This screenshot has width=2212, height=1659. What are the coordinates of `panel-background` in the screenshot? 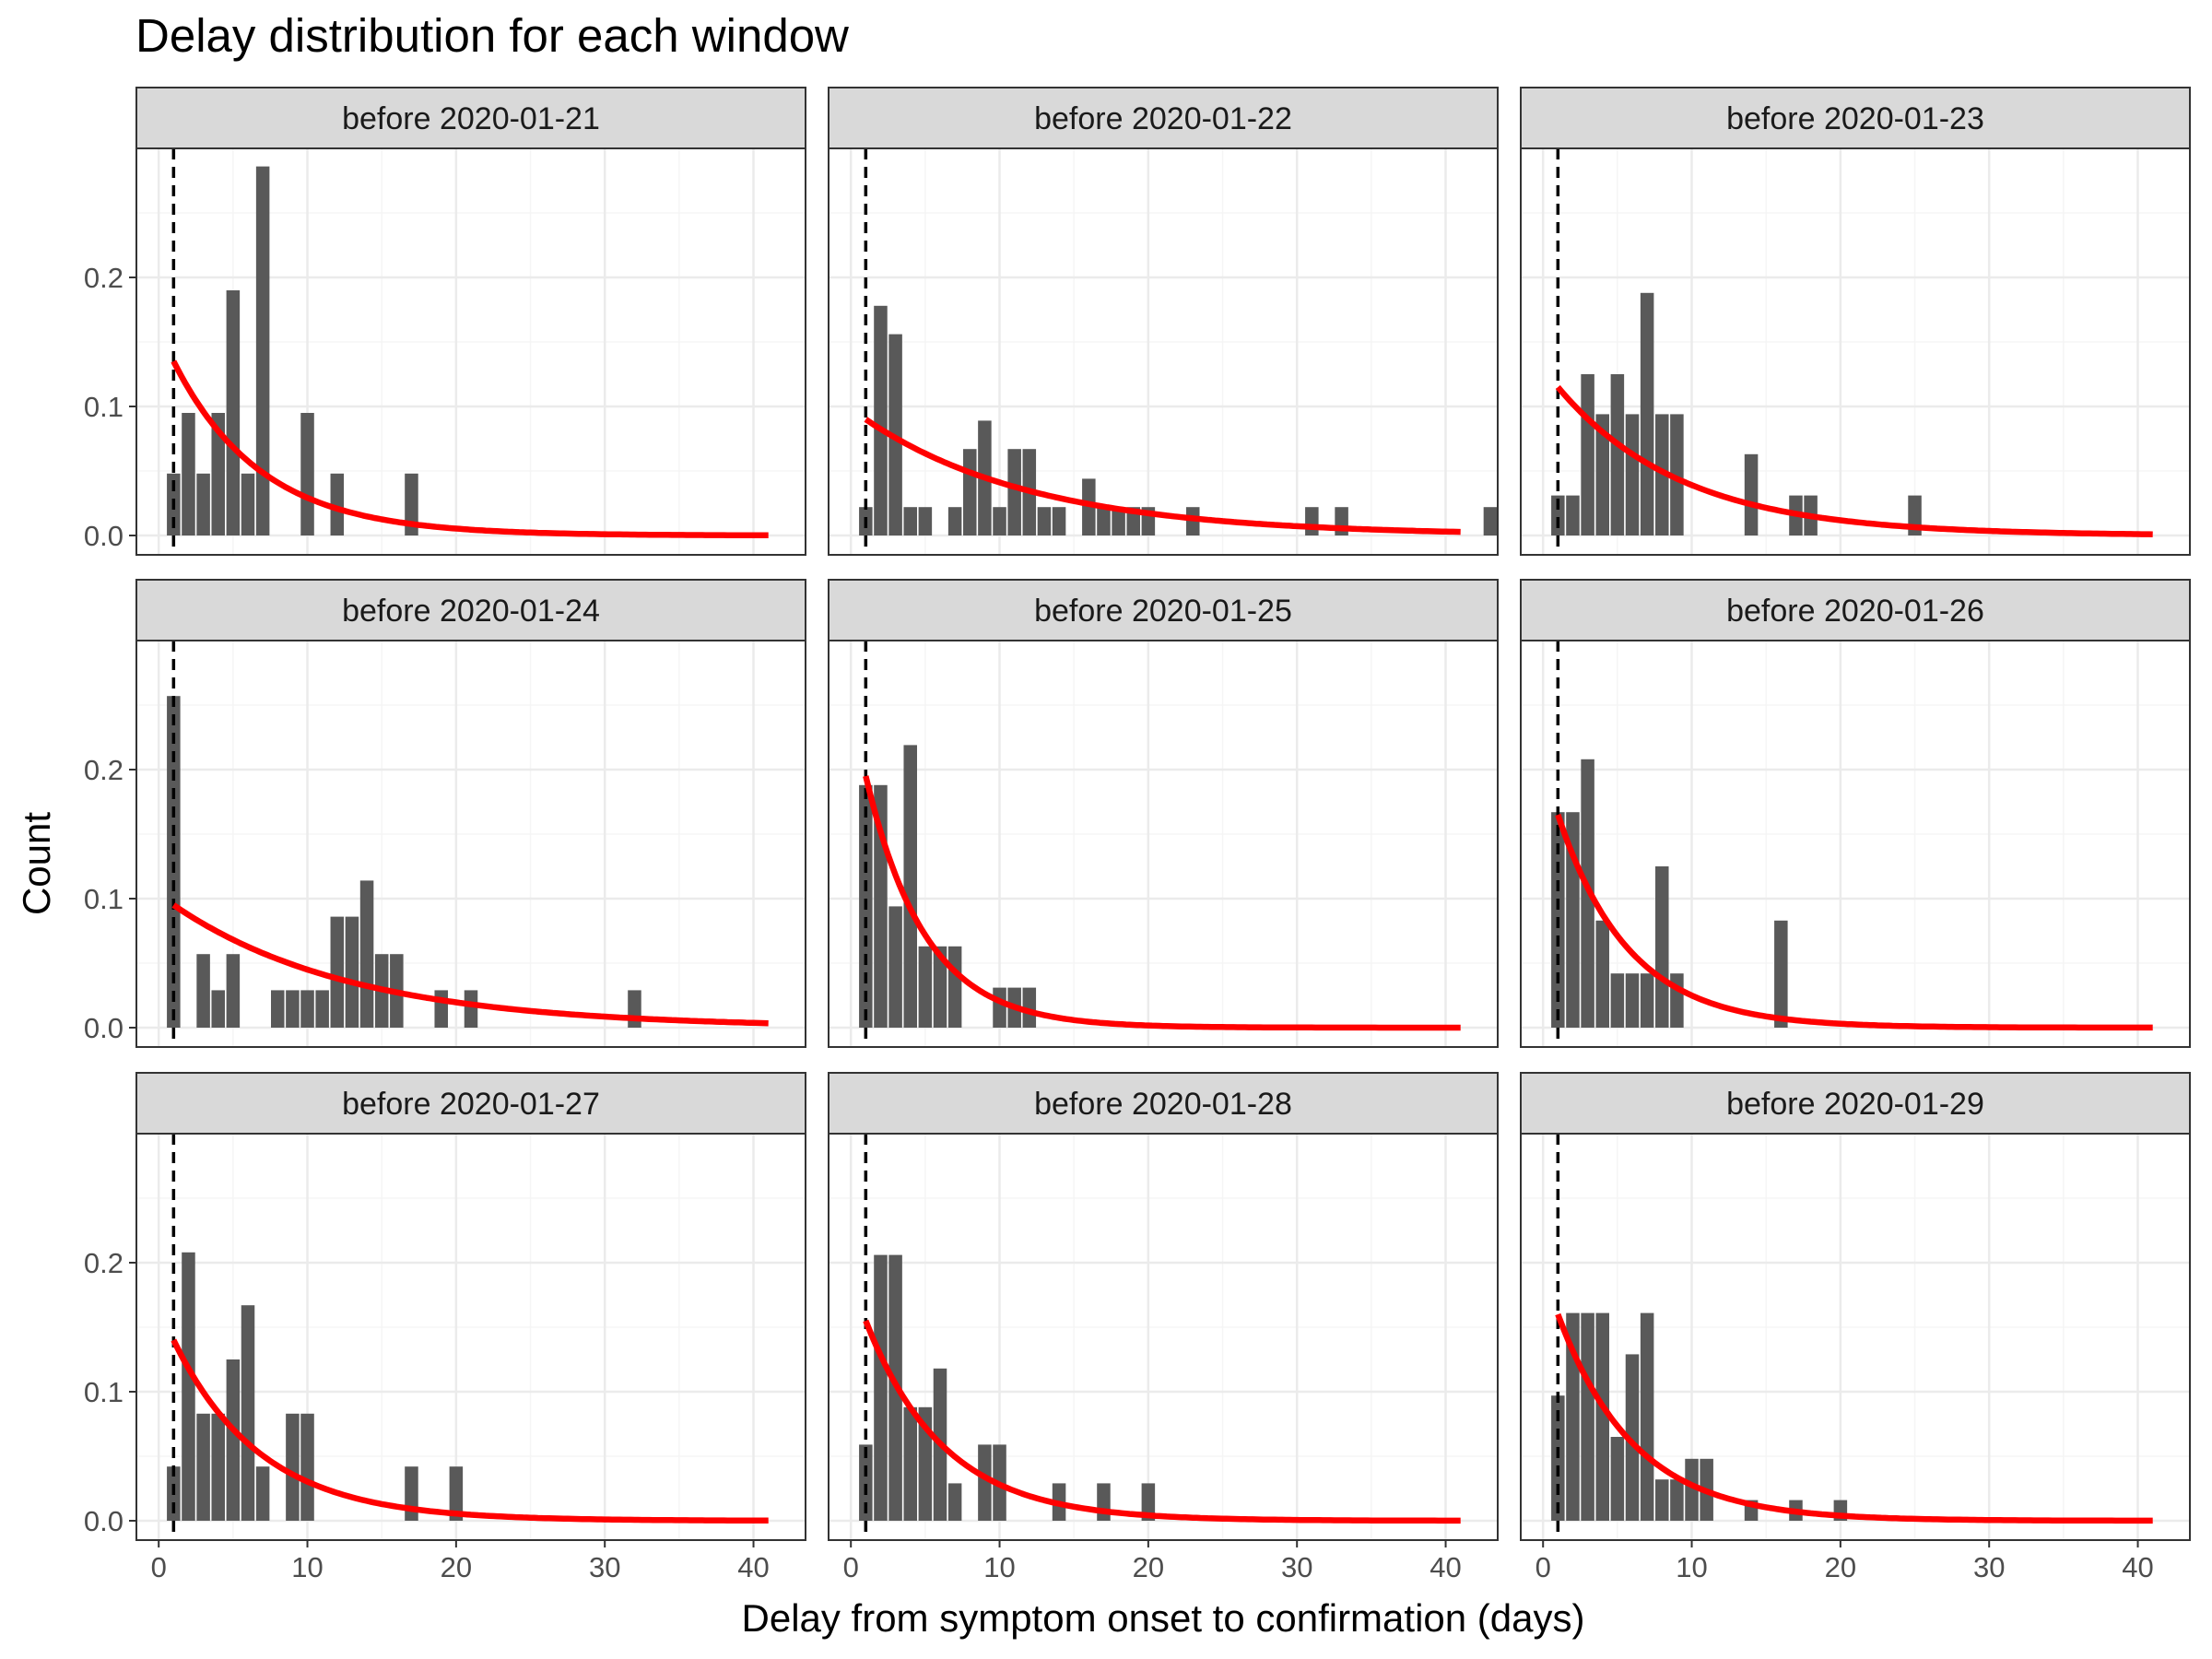 It's located at (471, 844).